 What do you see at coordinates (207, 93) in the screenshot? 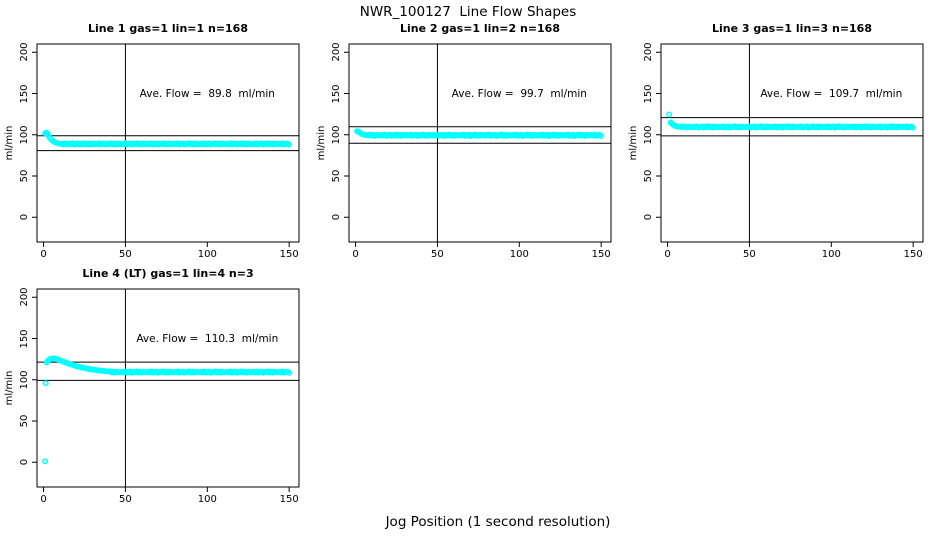
I see `annotation-ave-flow: Ave. Flow = 89.8 ml/min` at bounding box center [207, 93].